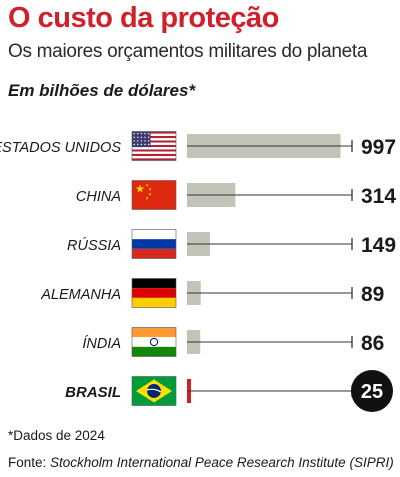  I want to click on flag-usa-icon, so click(154, 146).